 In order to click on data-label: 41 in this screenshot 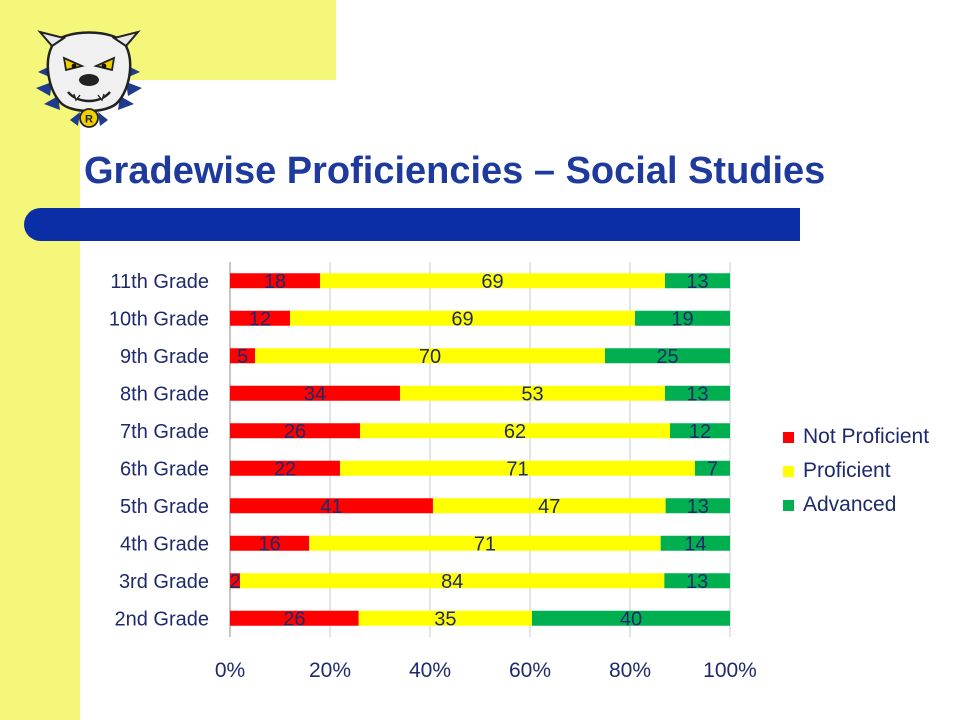, I will do `click(331, 507)`.